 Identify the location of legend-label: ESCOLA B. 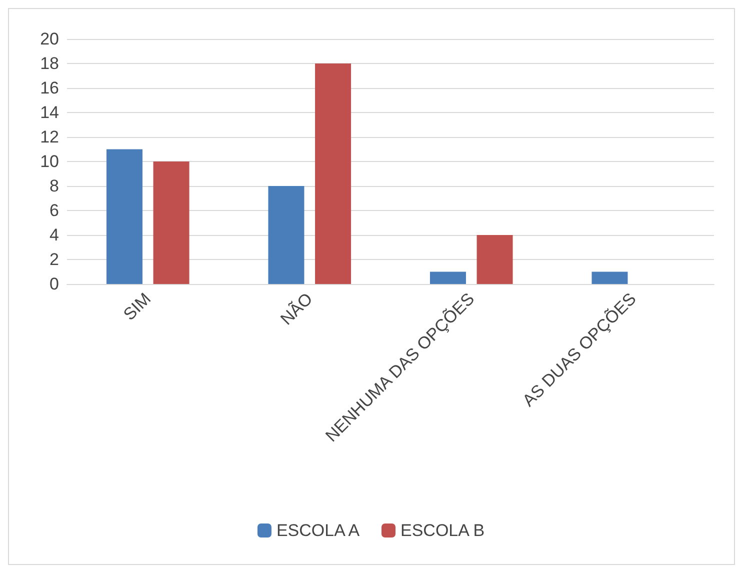
(442, 530).